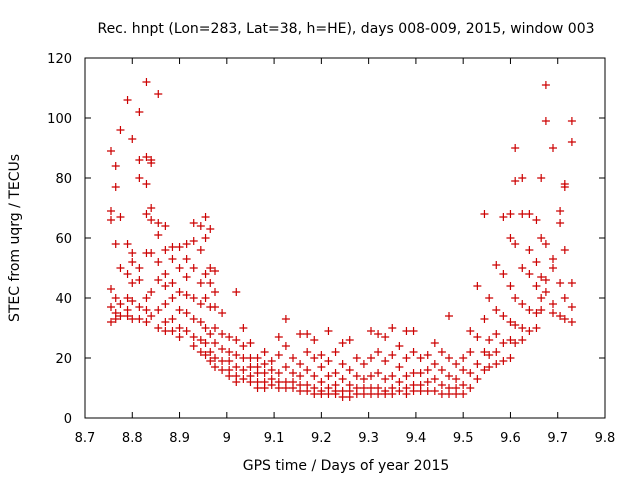 Image resolution: width=640 pixels, height=480 pixels. Describe the element at coordinates (510, 438) in the screenshot. I see `x-tick-label: 9.6` at that location.